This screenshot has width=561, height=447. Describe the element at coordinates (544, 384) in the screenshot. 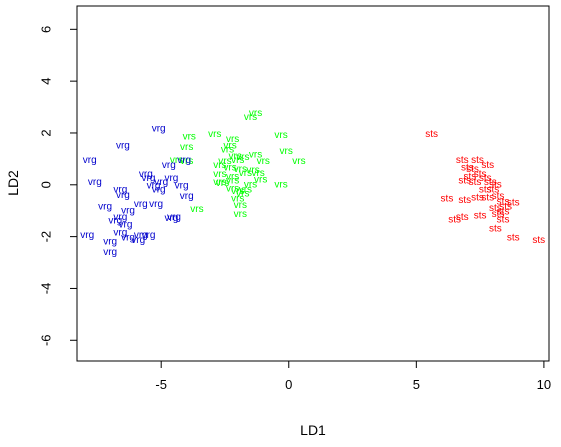

I see `x-tick-label: 10` at that location.